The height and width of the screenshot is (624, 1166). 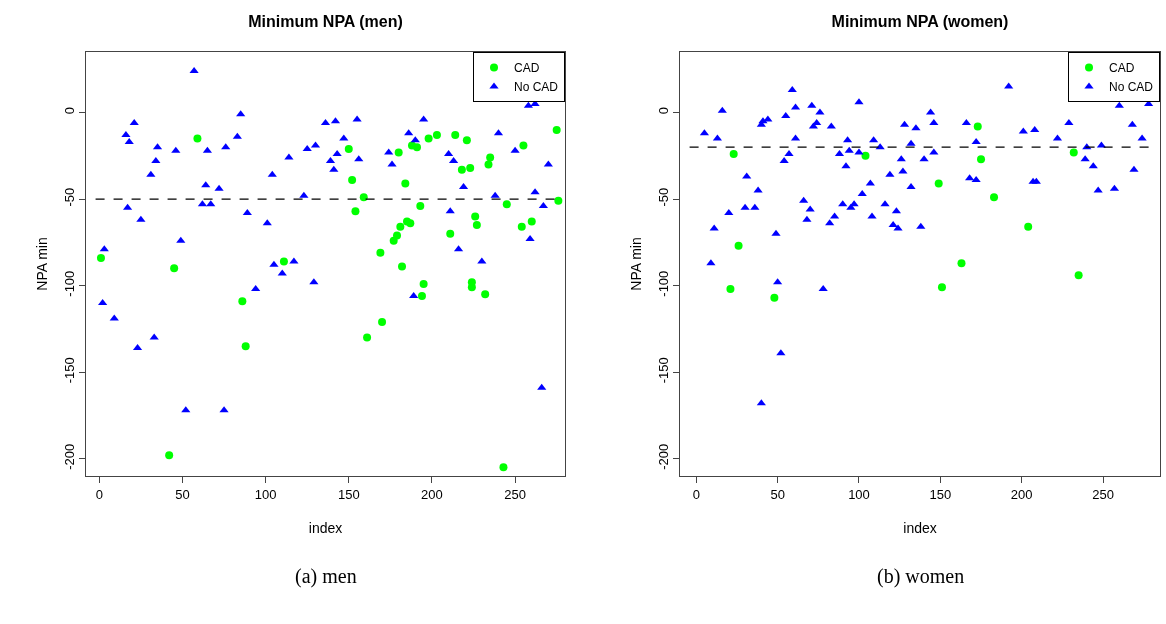 What do you see at coordinates (920, 21) in the screenshot?
I see `chart-title: Minimum NPA (women)` at bounding box center [920, 21].